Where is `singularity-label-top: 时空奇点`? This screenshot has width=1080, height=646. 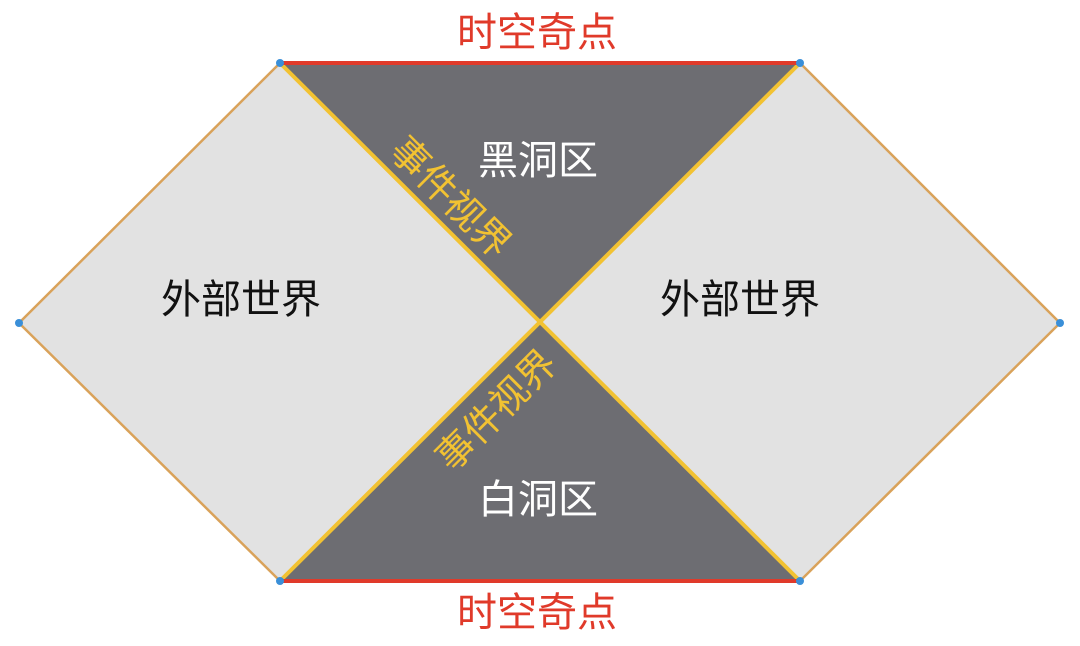 singularity-label-top: 时空奇点 is located at coordinates (537, 33).